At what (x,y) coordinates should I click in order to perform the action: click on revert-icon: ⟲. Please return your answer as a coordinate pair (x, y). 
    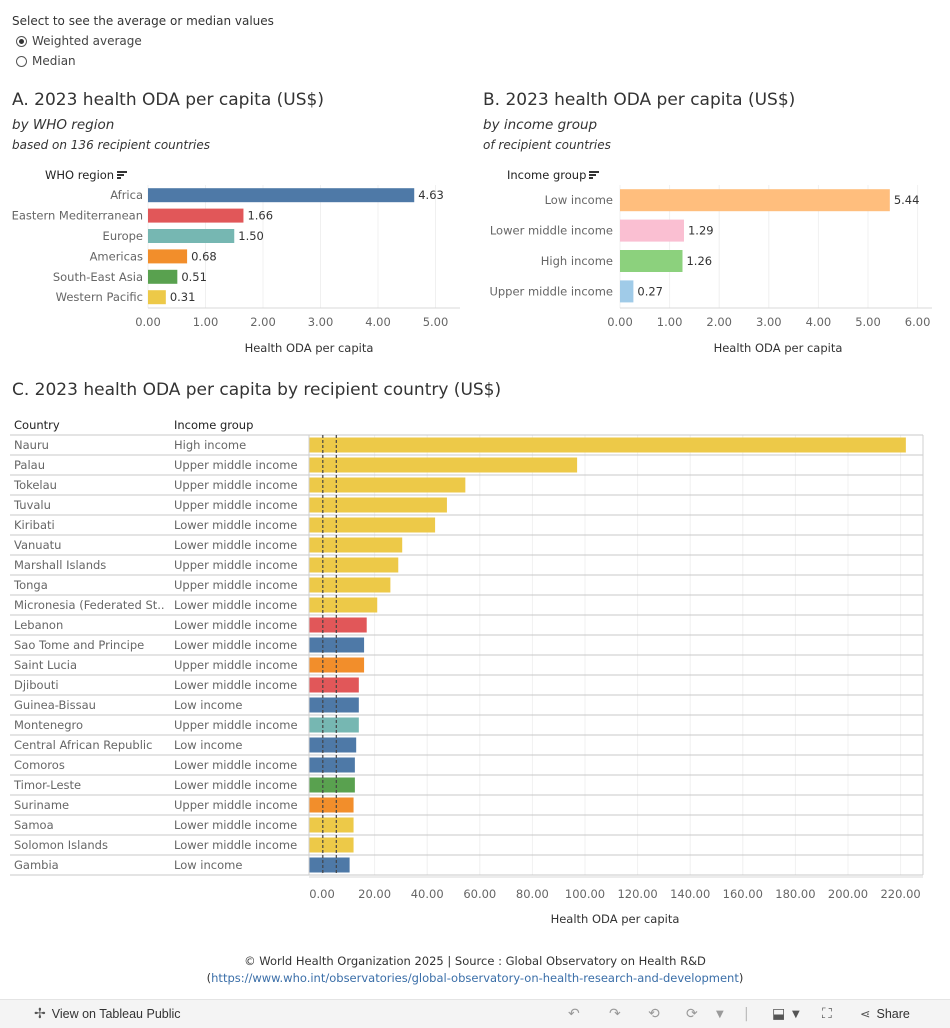
    Looking at the image, I should click on (654, 1014).